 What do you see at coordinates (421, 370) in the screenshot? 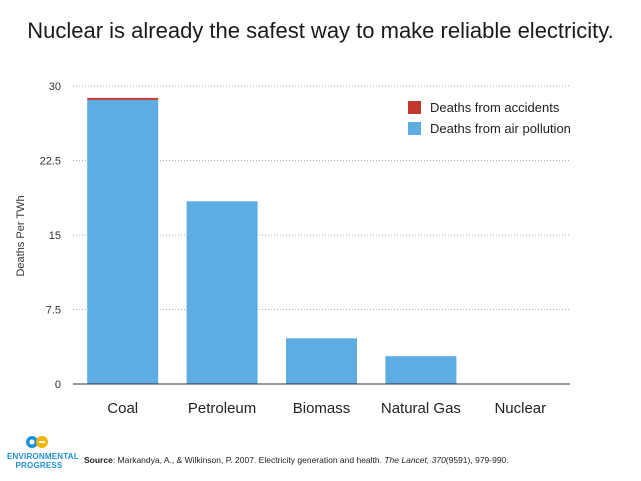
I see `bar-air-pollution-natural-gas` at bounding box center [421, 370].